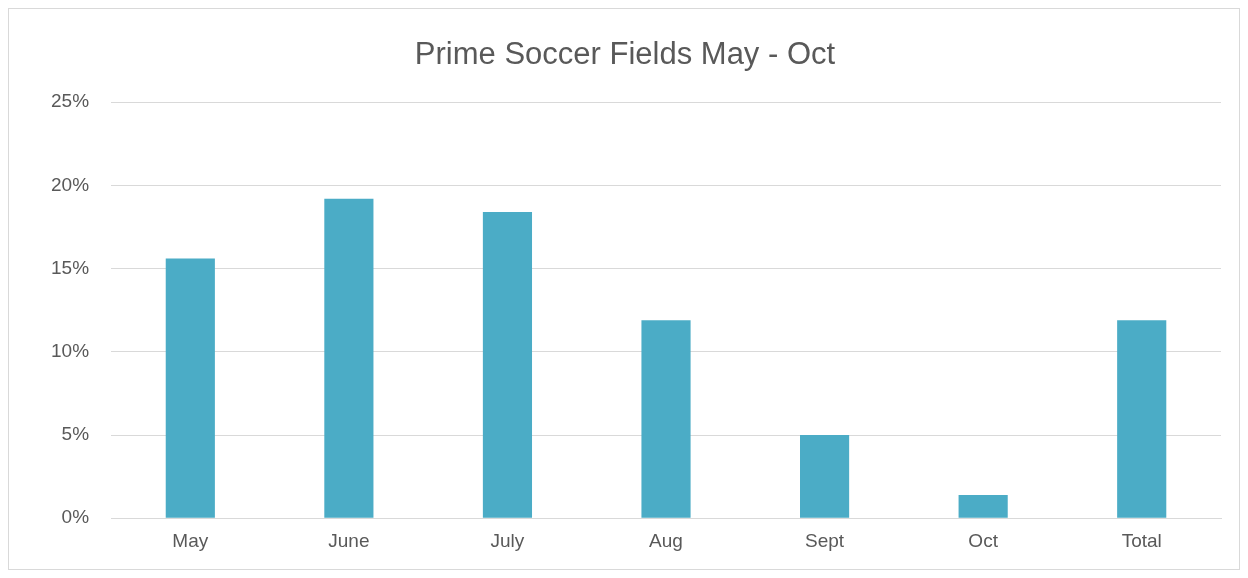 The width and height of the screenshot is (1248, 578). I want to click on y-tick-label: 15%, so click(70, 267).